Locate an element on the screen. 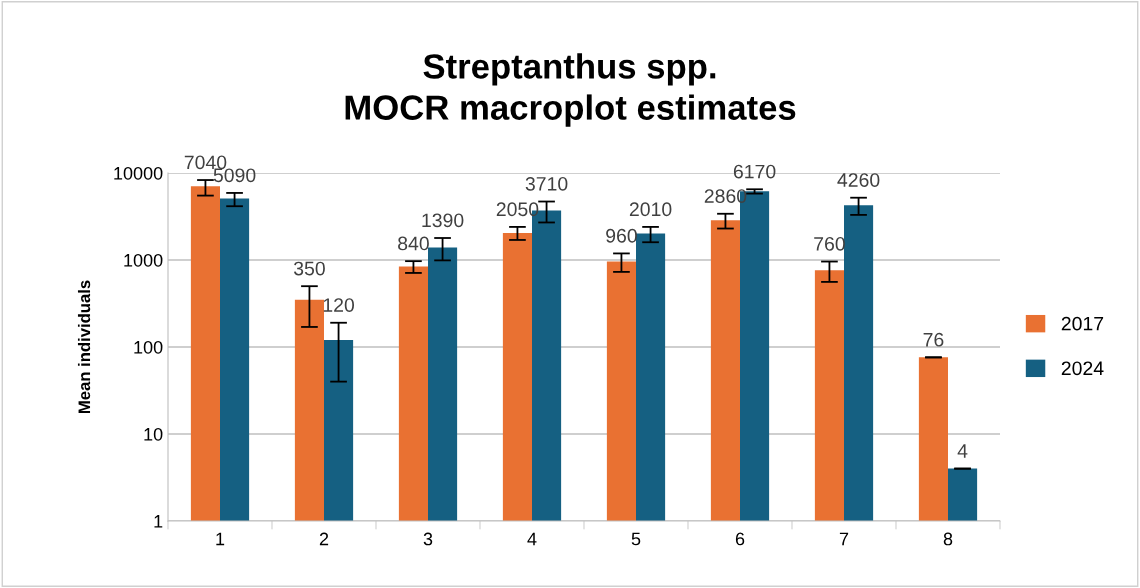 The image size is (1140, 588). legend-label: 2024 is located at coordinates (1082, 368).